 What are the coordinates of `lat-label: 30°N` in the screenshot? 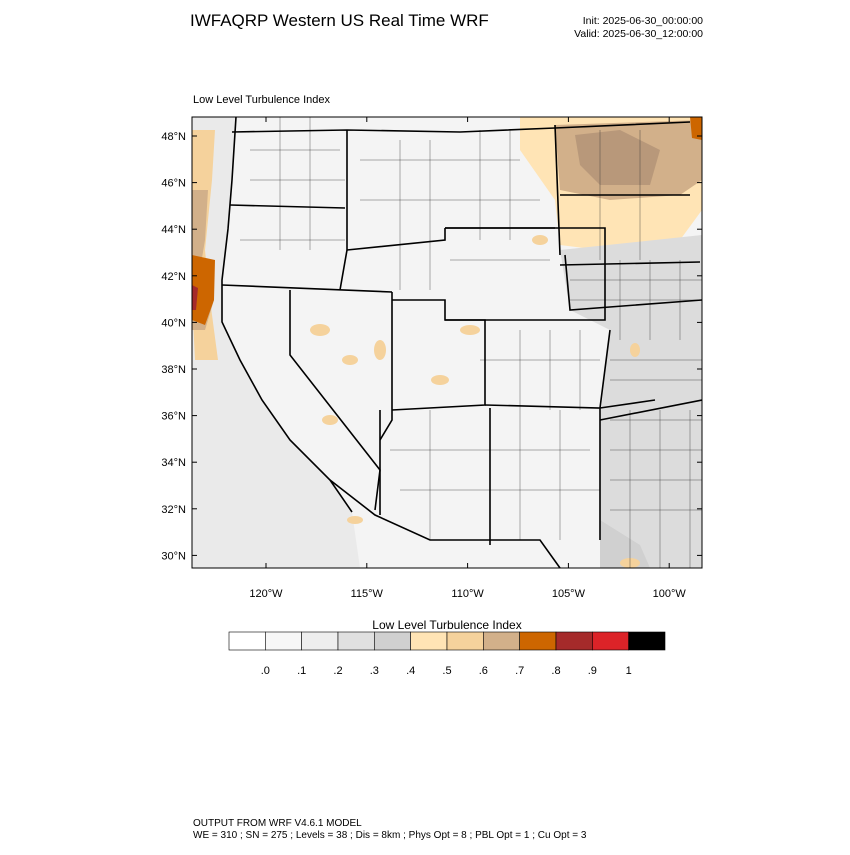 It's located at (173, 556).